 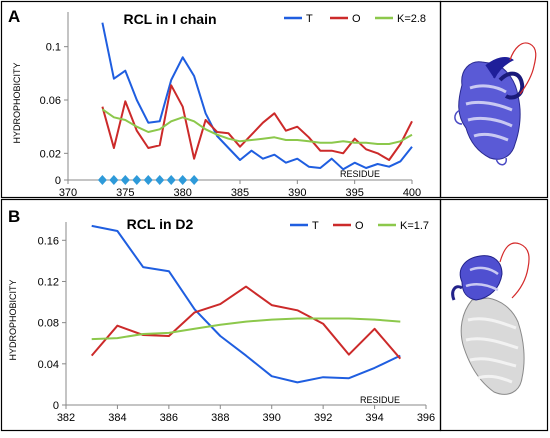 What do you see at coordinates (14, 16) in the screenshot?
I see `panel-a-label: A` at bounding box center [14, 16].